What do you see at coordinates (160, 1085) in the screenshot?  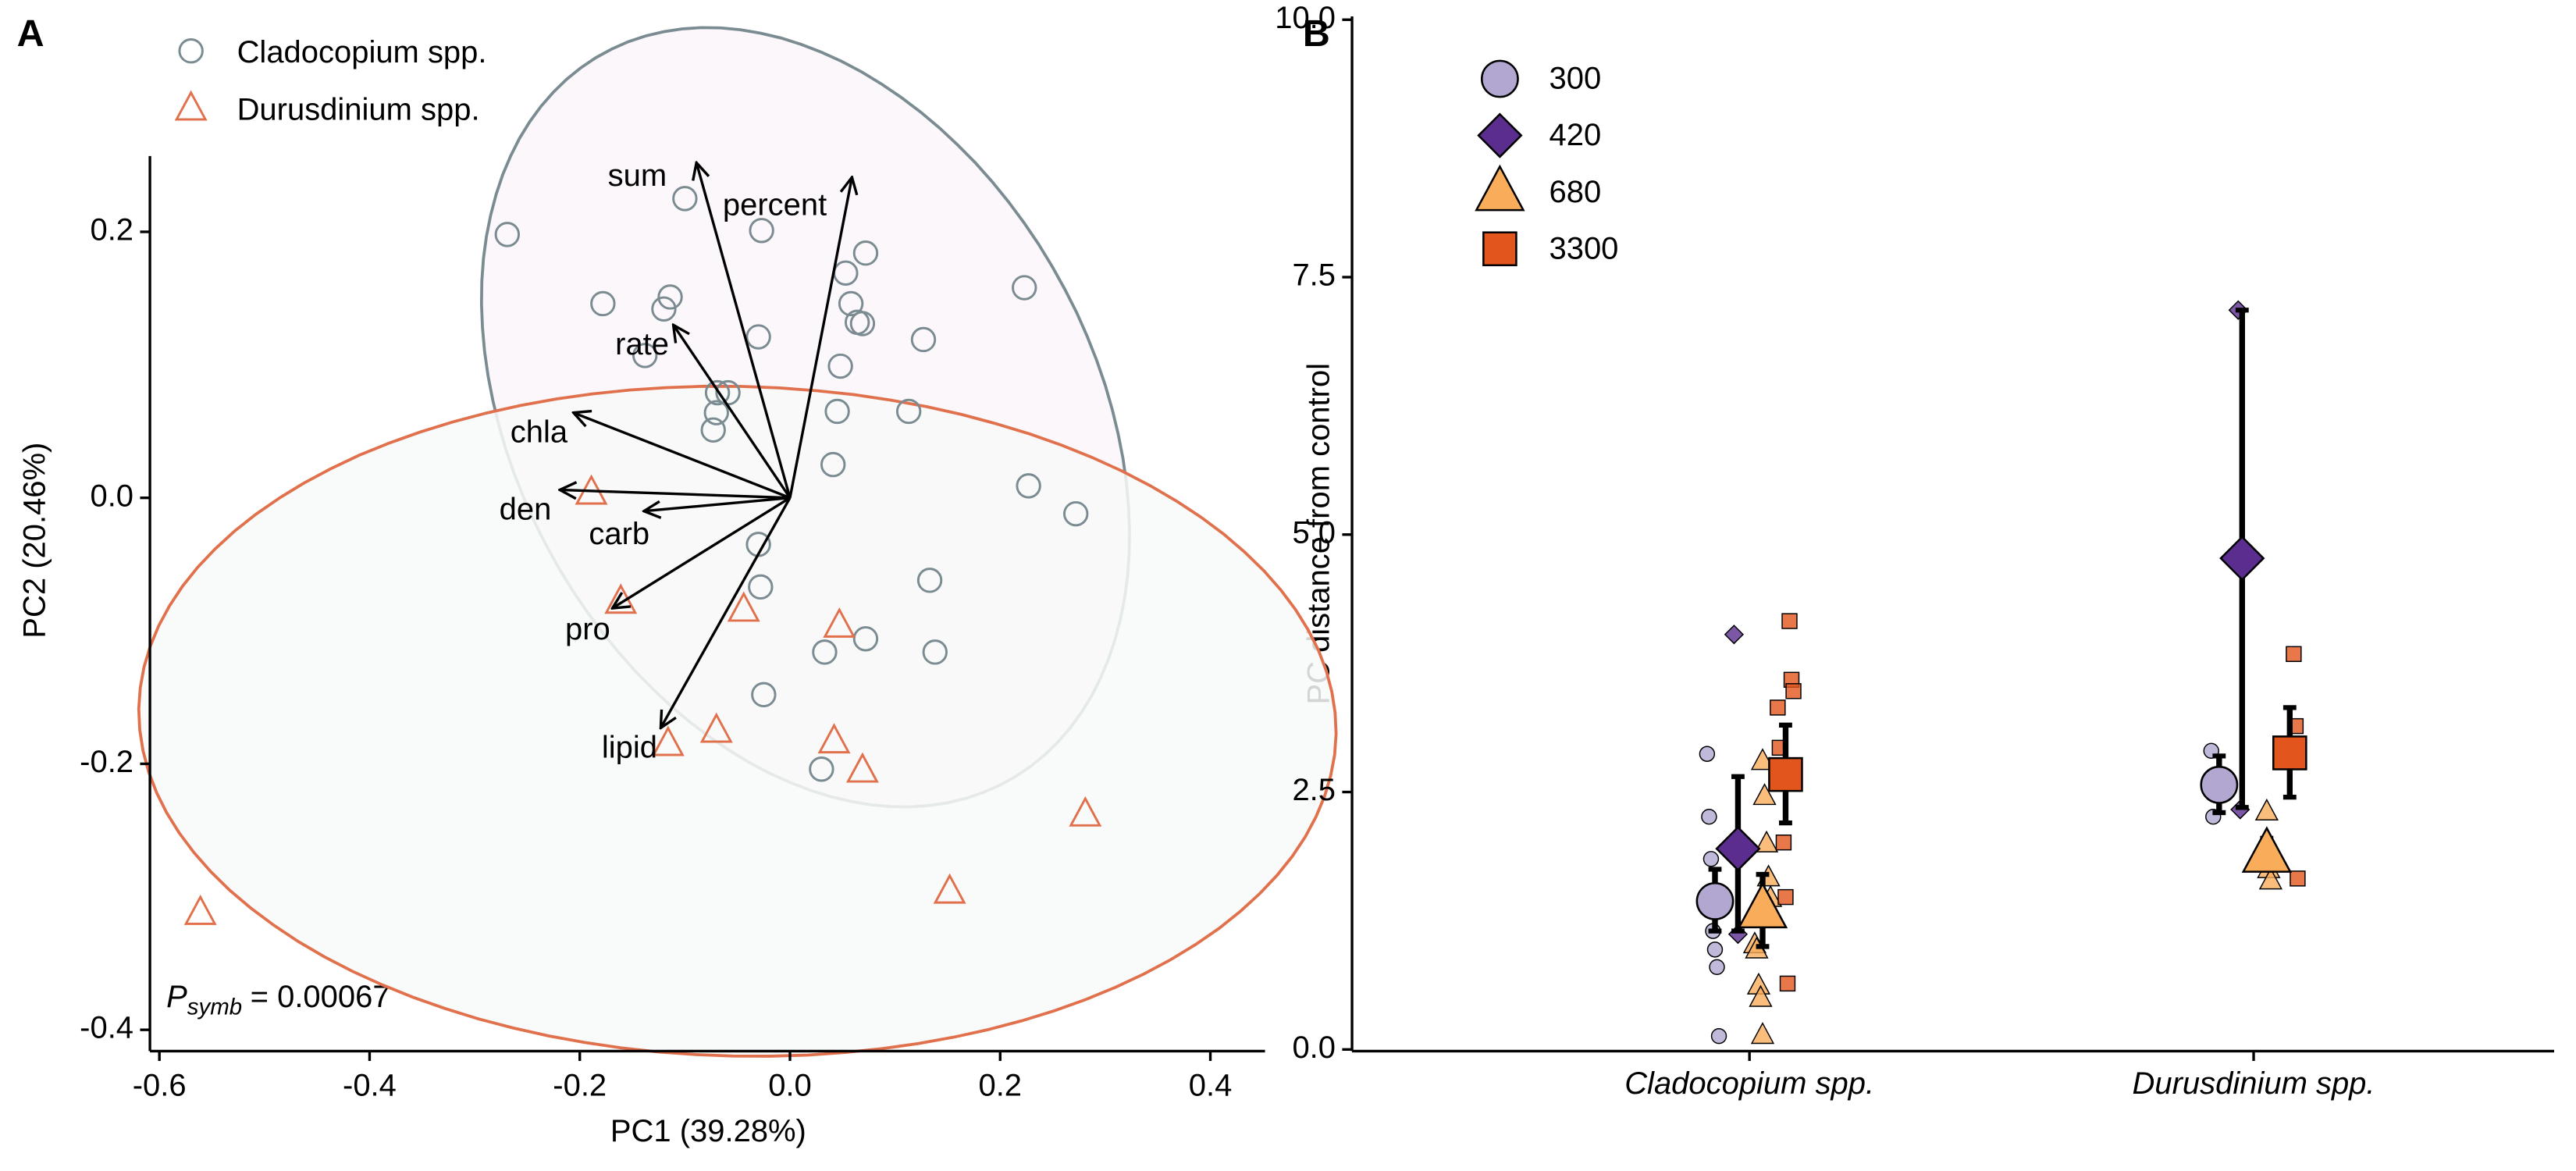 I see `x-tick-label: -0.6` at bounding box center [160, 1085].